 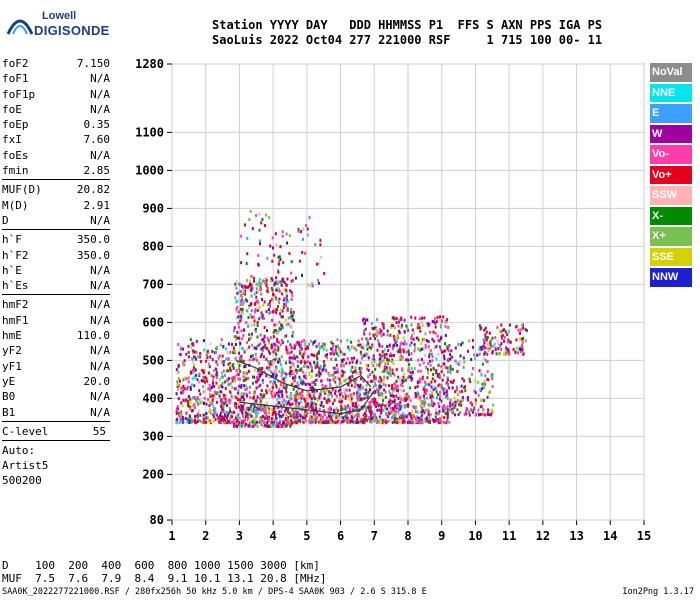 I want to click on y-tick-label: 700, so click(x=153, y=284).